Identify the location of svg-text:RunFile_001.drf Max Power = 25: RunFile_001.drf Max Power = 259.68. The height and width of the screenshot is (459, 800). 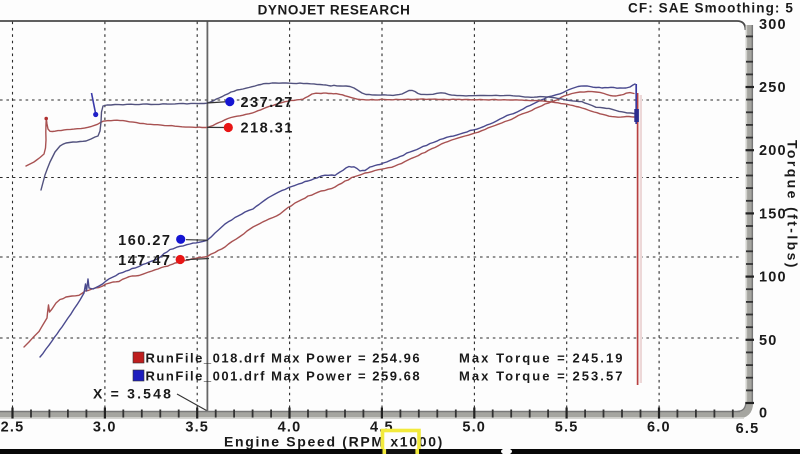
(284, 376).